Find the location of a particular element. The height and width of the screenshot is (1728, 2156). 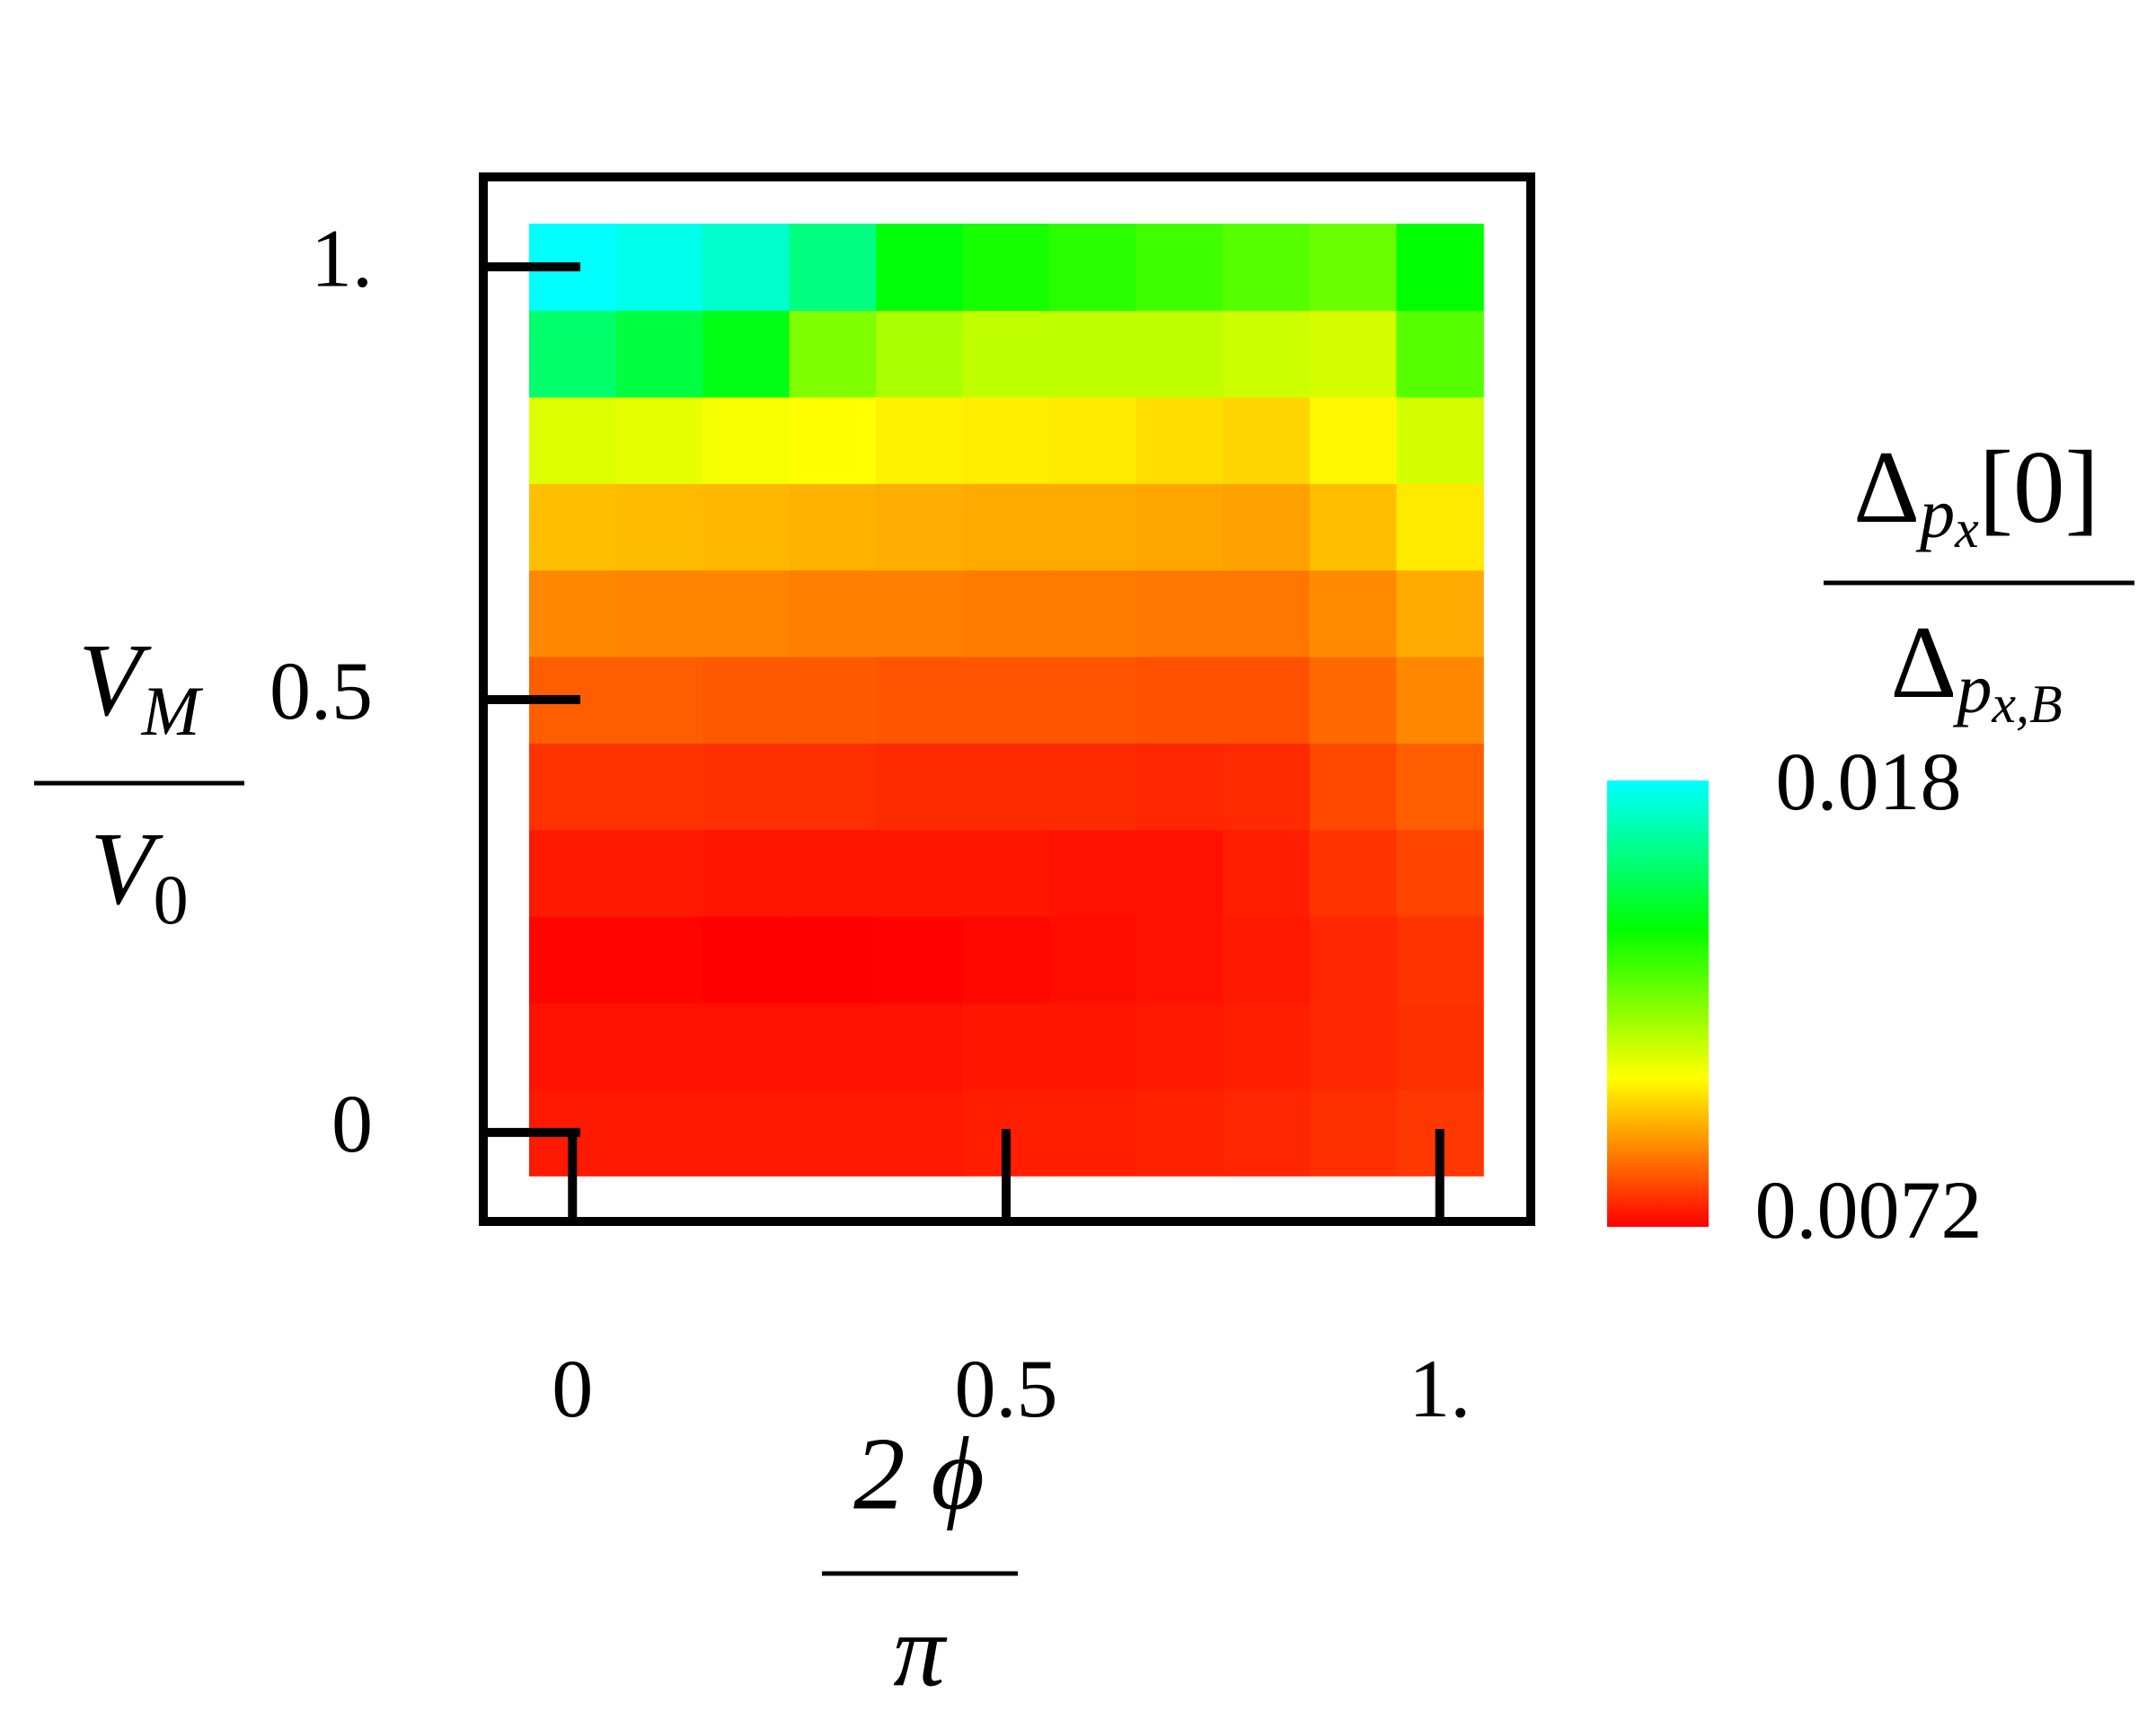

colorbar-label-denominator: Δpx,B is located at coordinates (1976, 669).